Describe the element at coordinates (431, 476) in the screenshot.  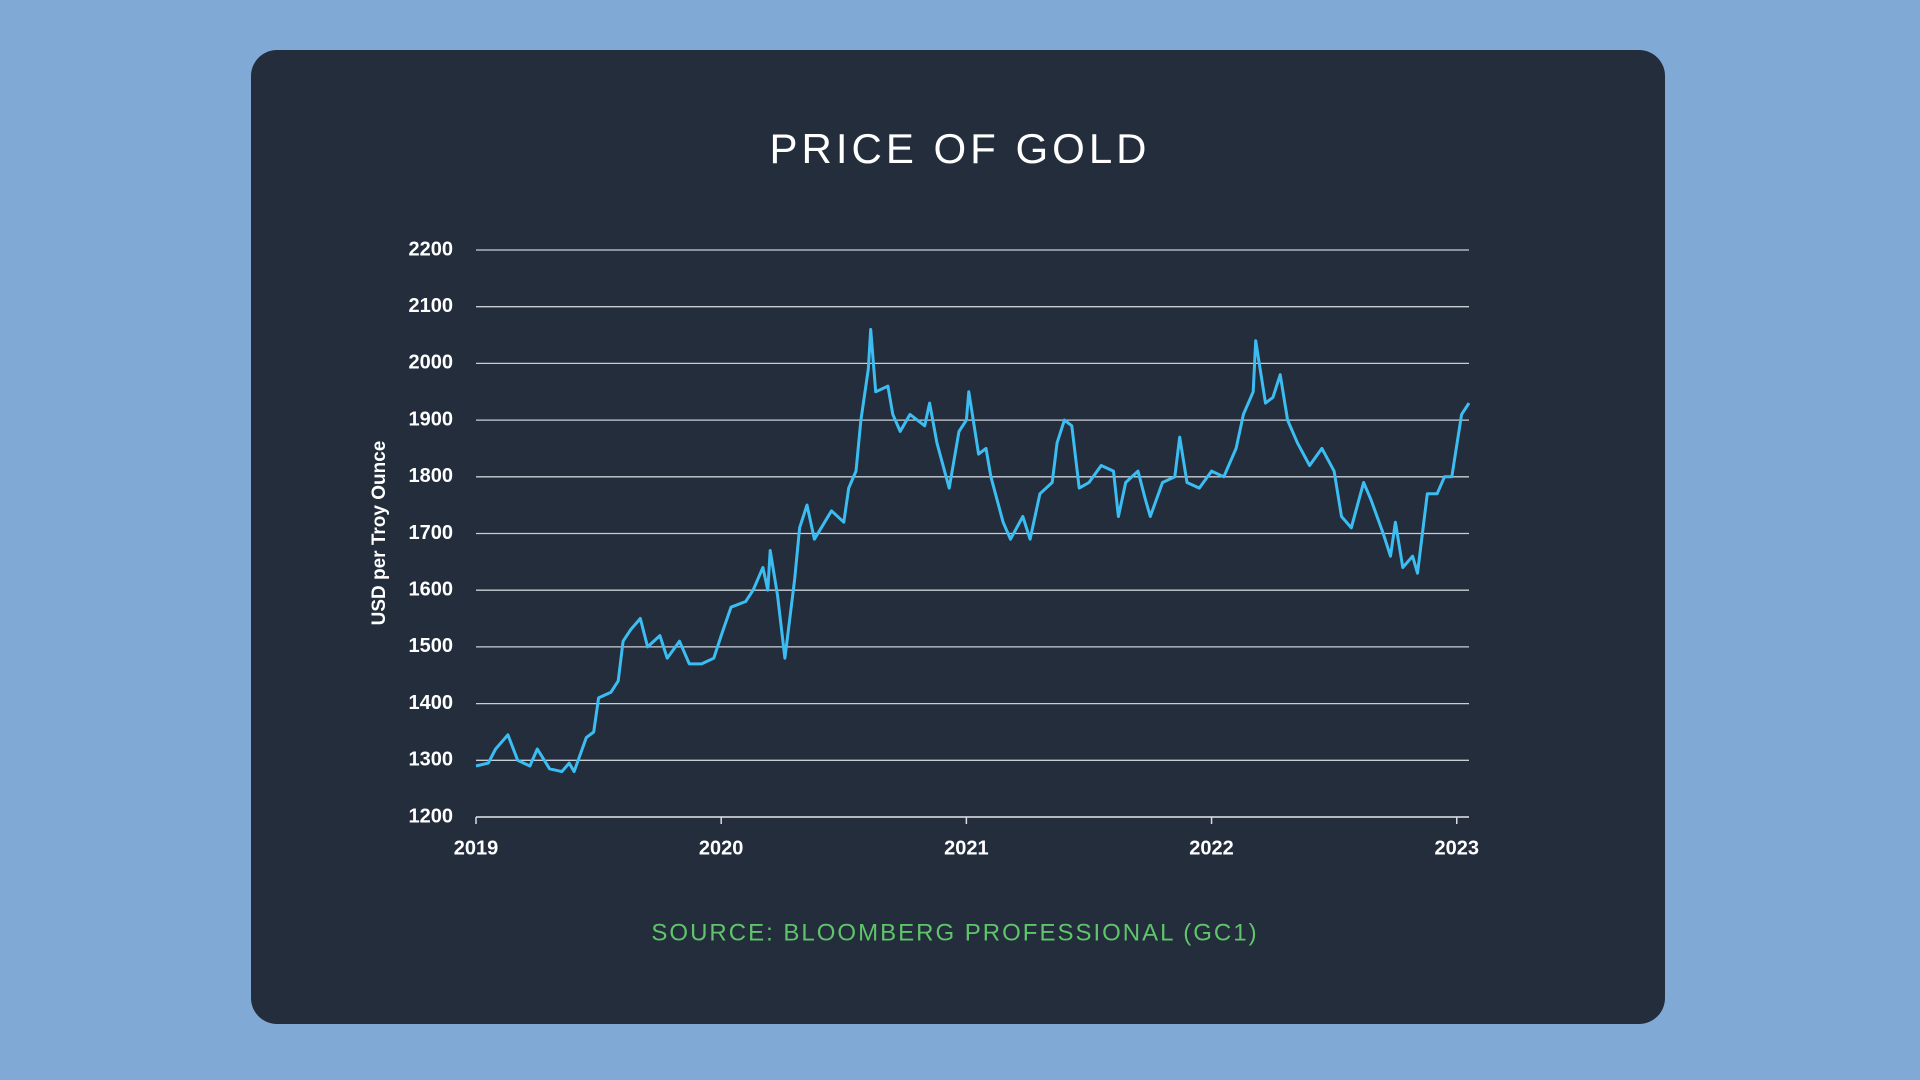
I see `y-tick-label: 1800` at that location.